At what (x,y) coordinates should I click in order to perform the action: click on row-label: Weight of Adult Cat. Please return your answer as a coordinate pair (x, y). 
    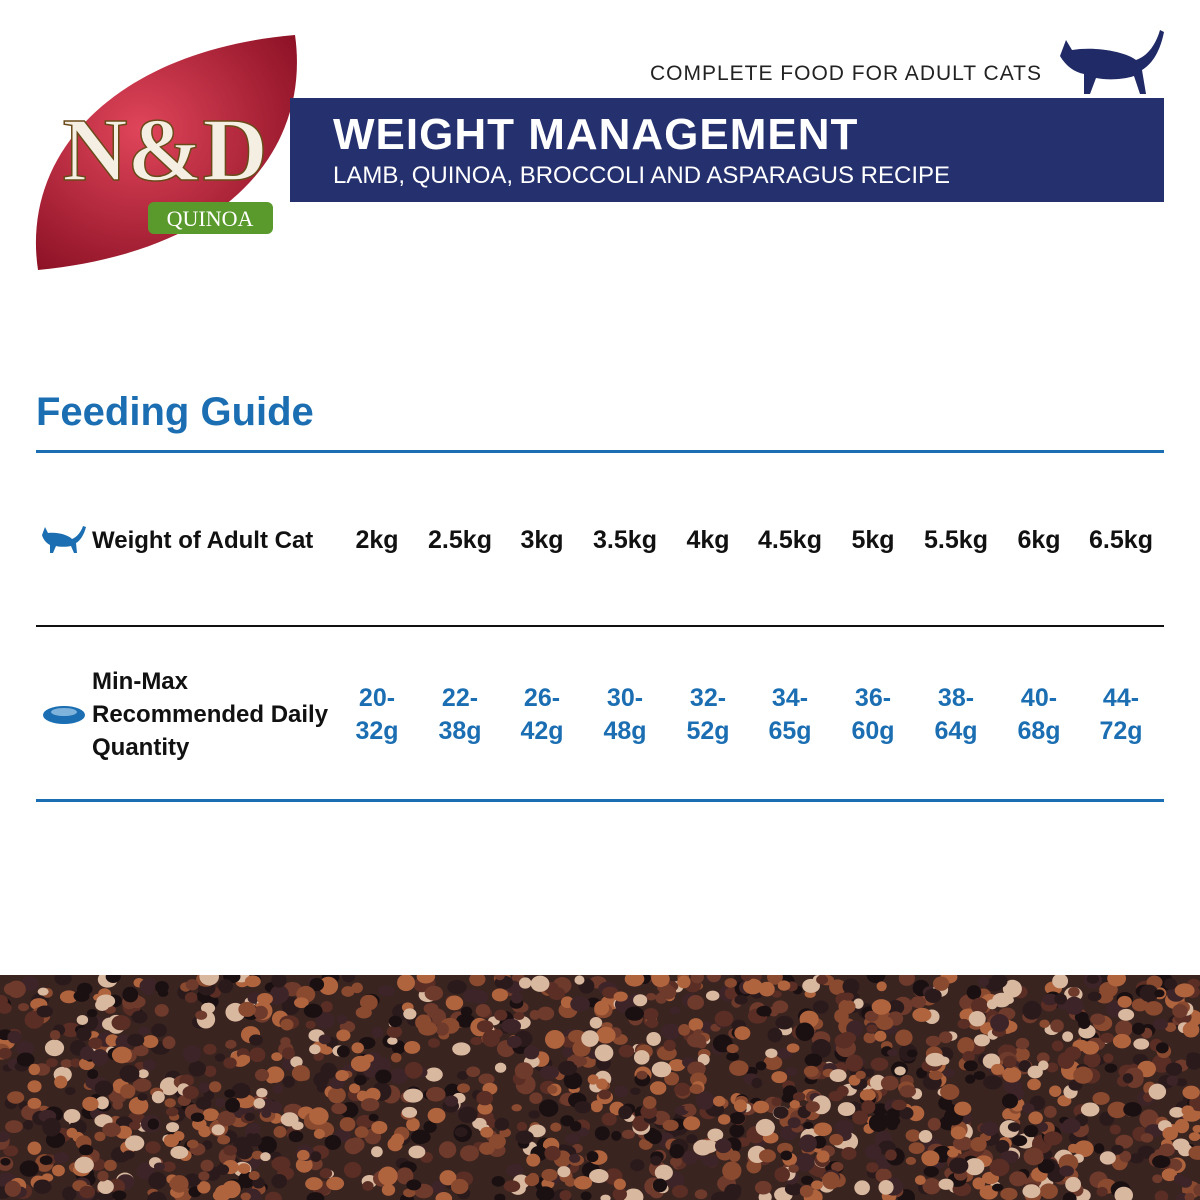
    Looking at the image, I should click on (203, 540).